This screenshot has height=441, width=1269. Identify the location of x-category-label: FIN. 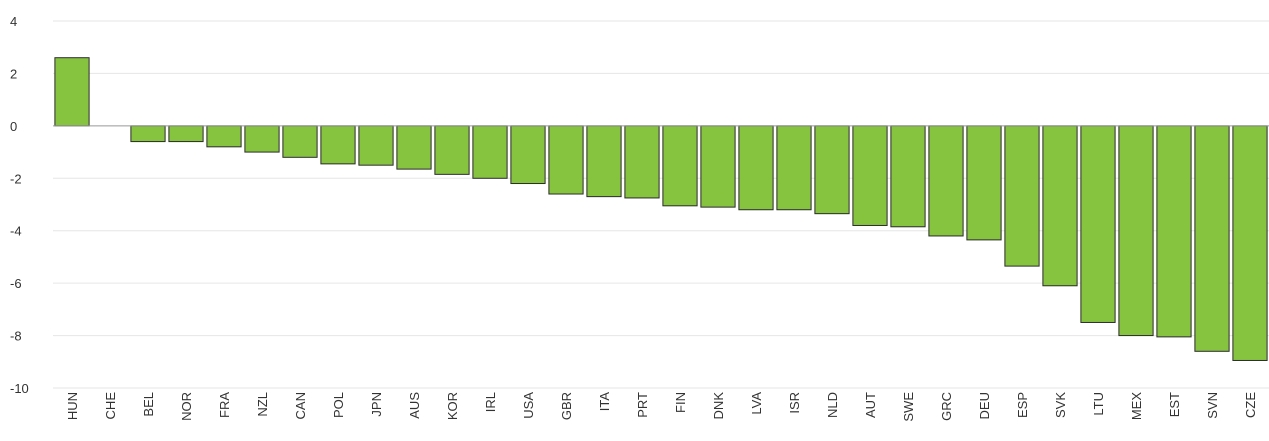
(680, 402).